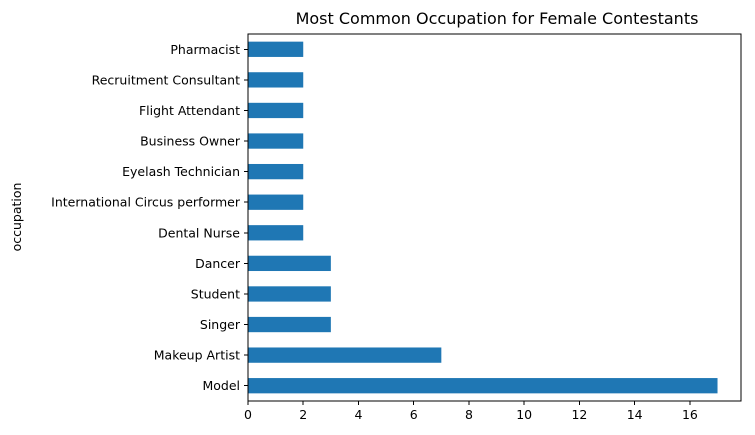 The image size is (755, 435). I want to click on bar-model, so click(483, 386).